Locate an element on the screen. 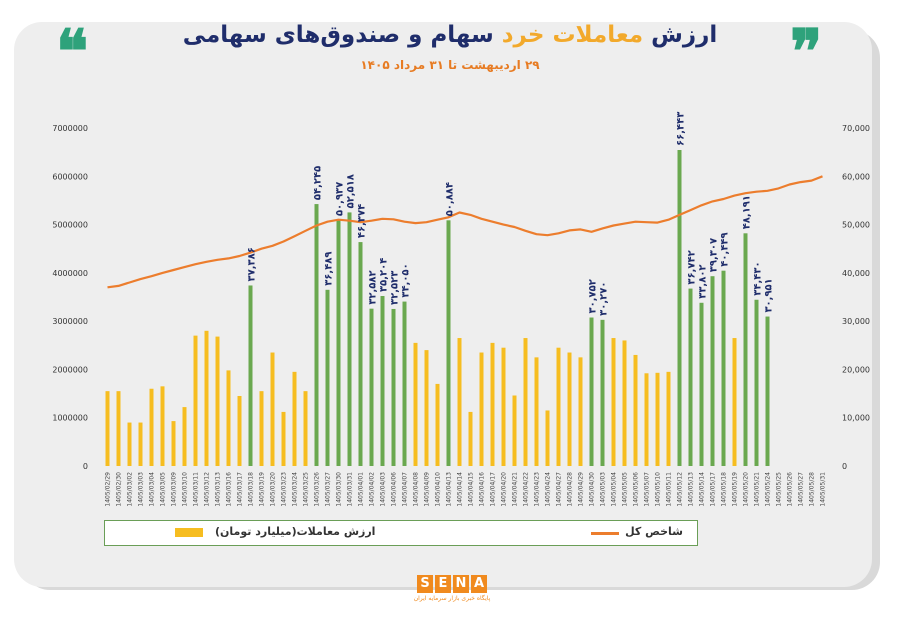  bar-data-label: ۳۵,۲۰۴ is located at coordinates (384, 275).